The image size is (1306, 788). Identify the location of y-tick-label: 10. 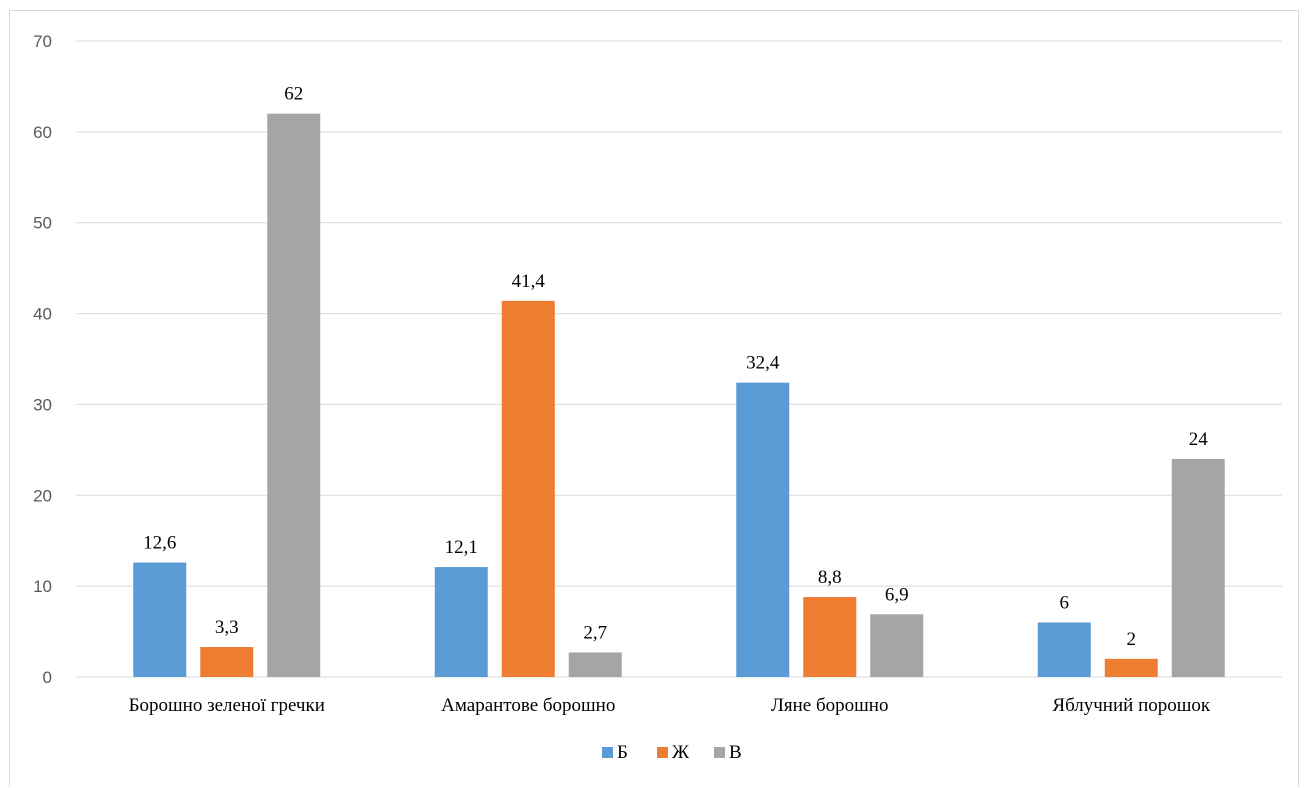
(42, 586).